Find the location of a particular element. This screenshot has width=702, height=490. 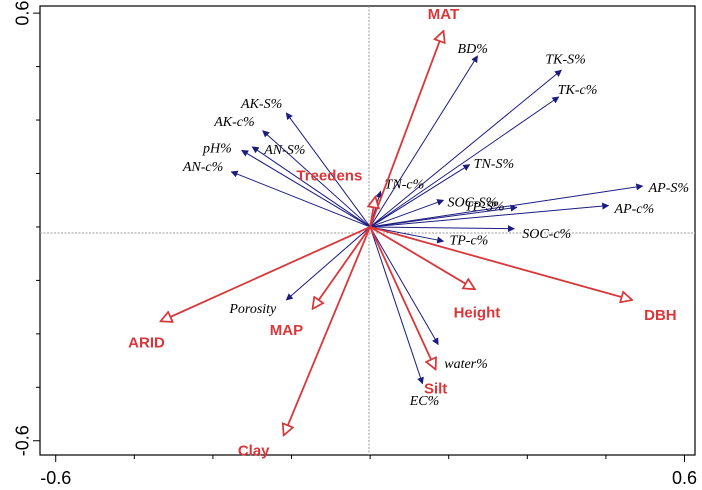

response-arrow-ap-s-pct is located at coordinates (507, 205).